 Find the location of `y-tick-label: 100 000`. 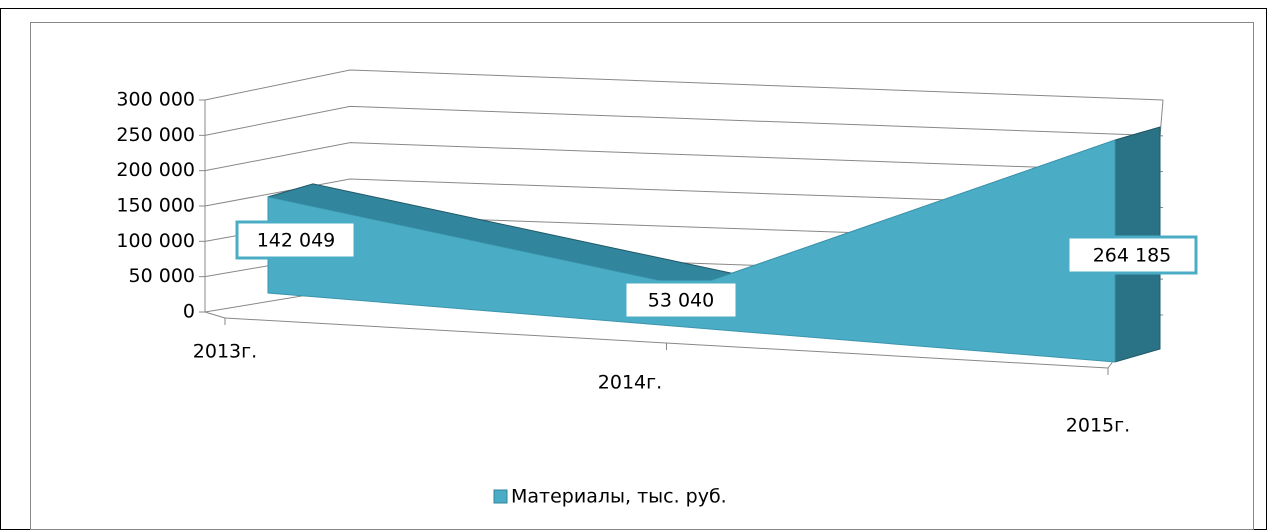

y-tick-label: 100 000 is located at coordinates (155, 241).